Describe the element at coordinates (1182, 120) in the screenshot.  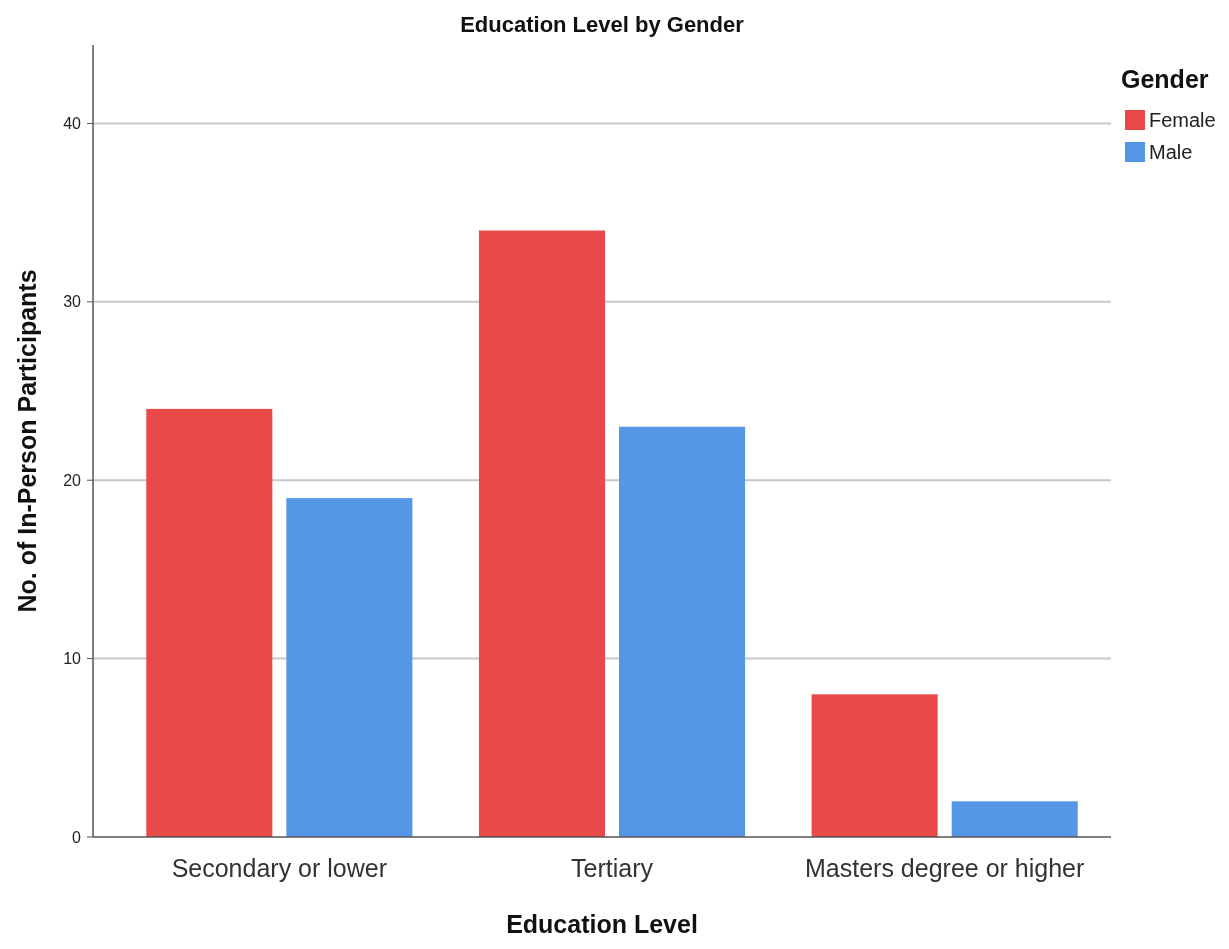
I see `legend-label: Female` at that location.